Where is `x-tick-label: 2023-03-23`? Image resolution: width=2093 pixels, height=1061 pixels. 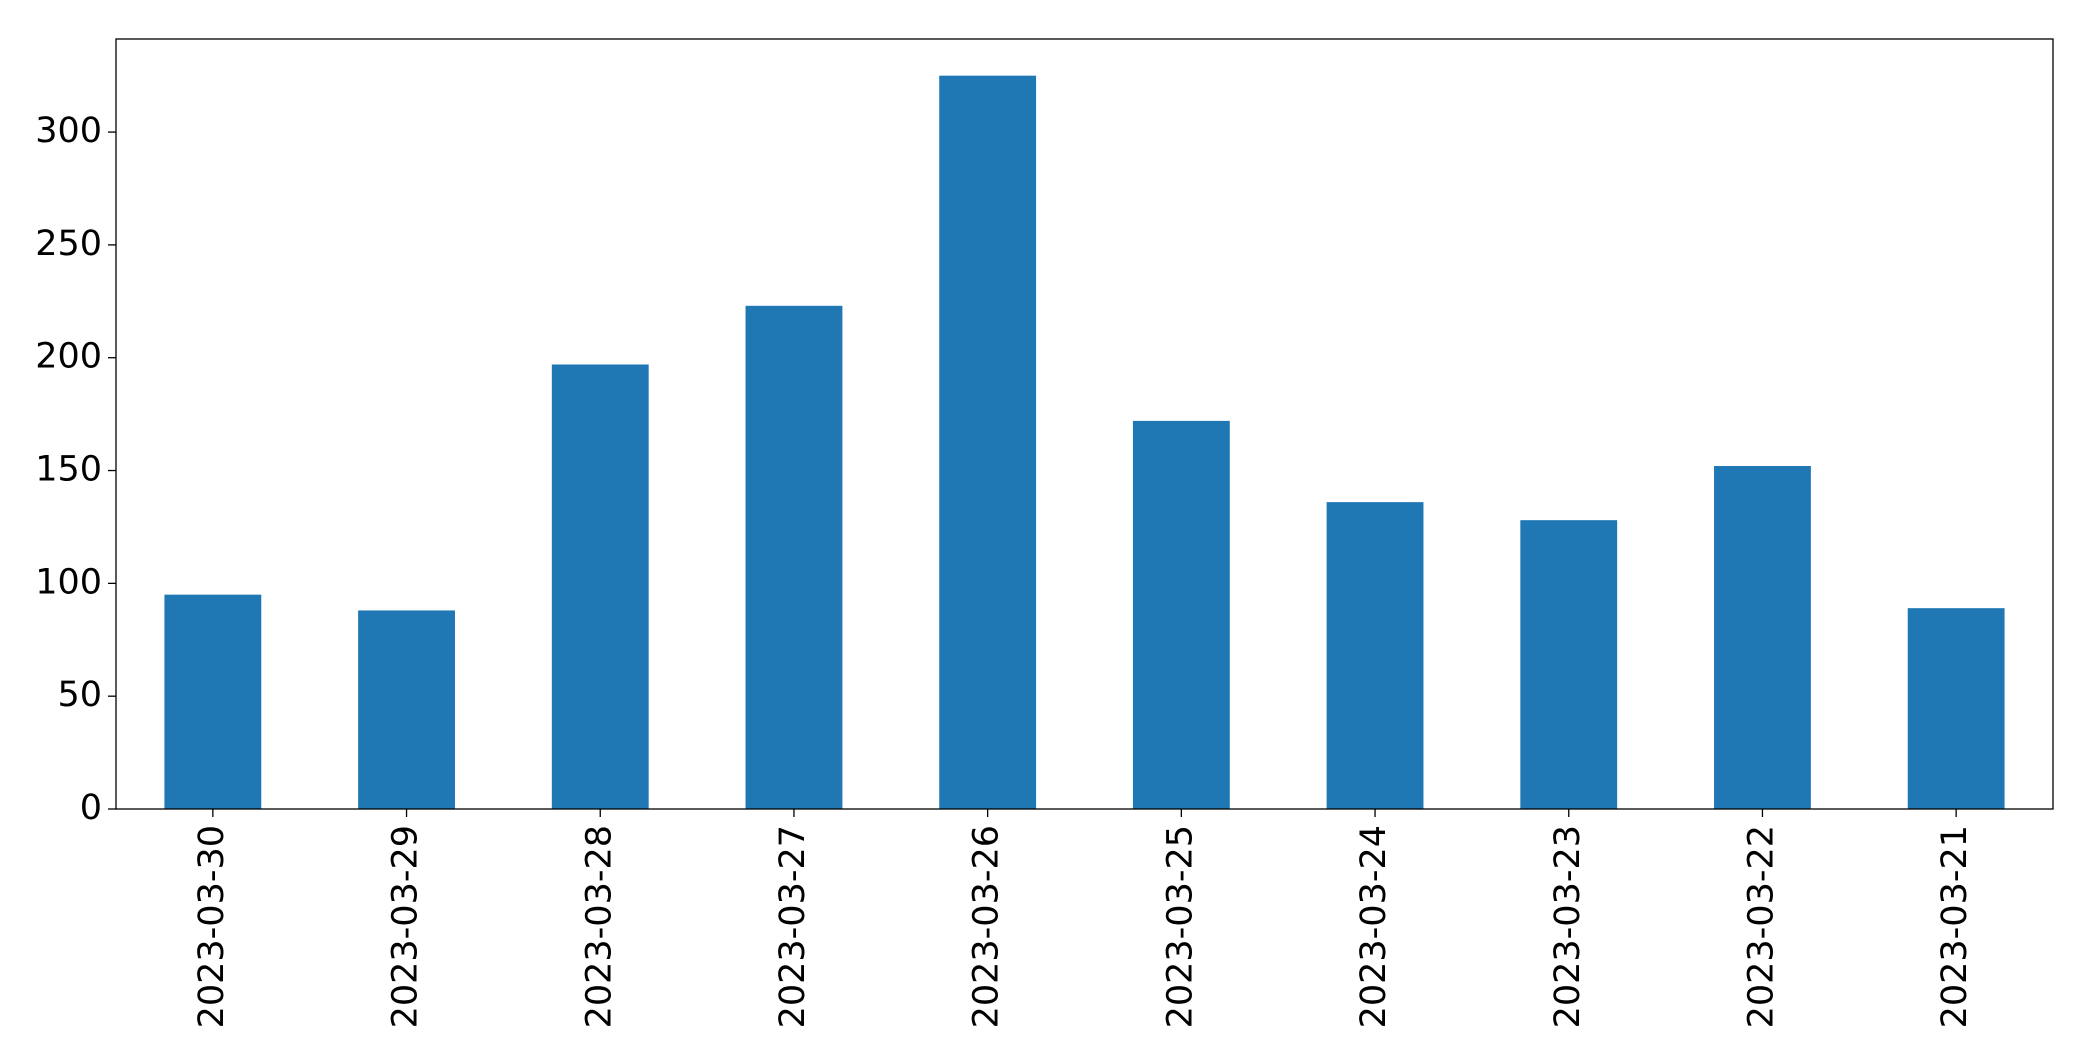
x-tick-label: 2023-03-23 is located at coordinates (1568, 926).